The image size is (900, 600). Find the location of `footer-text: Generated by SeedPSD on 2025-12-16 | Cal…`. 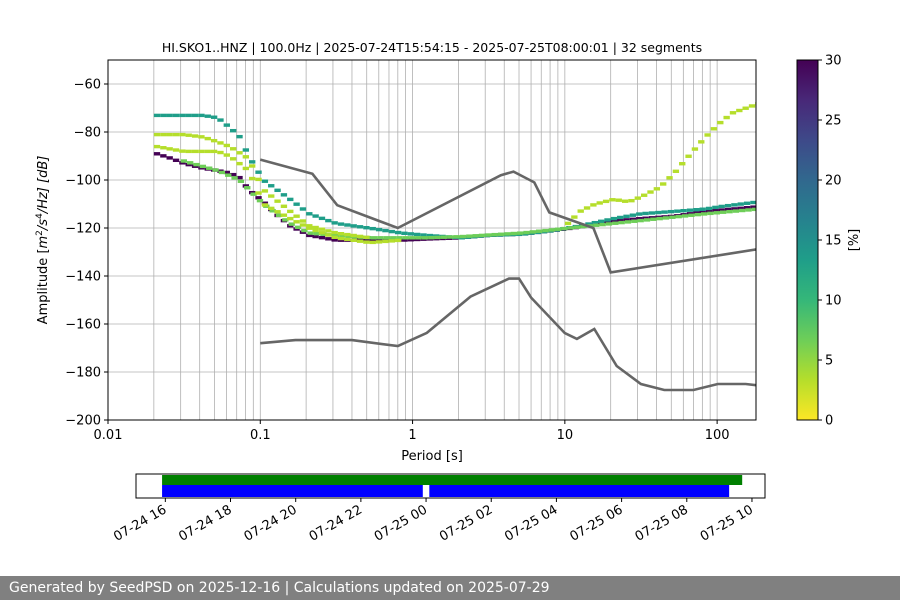

footer-text: Generated by SeedPSD on 2025-12-16 | Cal… is located at coordinates (279, 588).